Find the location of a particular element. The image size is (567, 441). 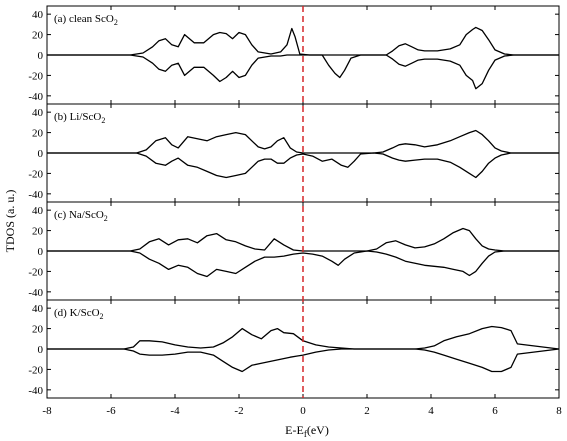

x-tick-label: -4 is located at coordinates (175, 411).